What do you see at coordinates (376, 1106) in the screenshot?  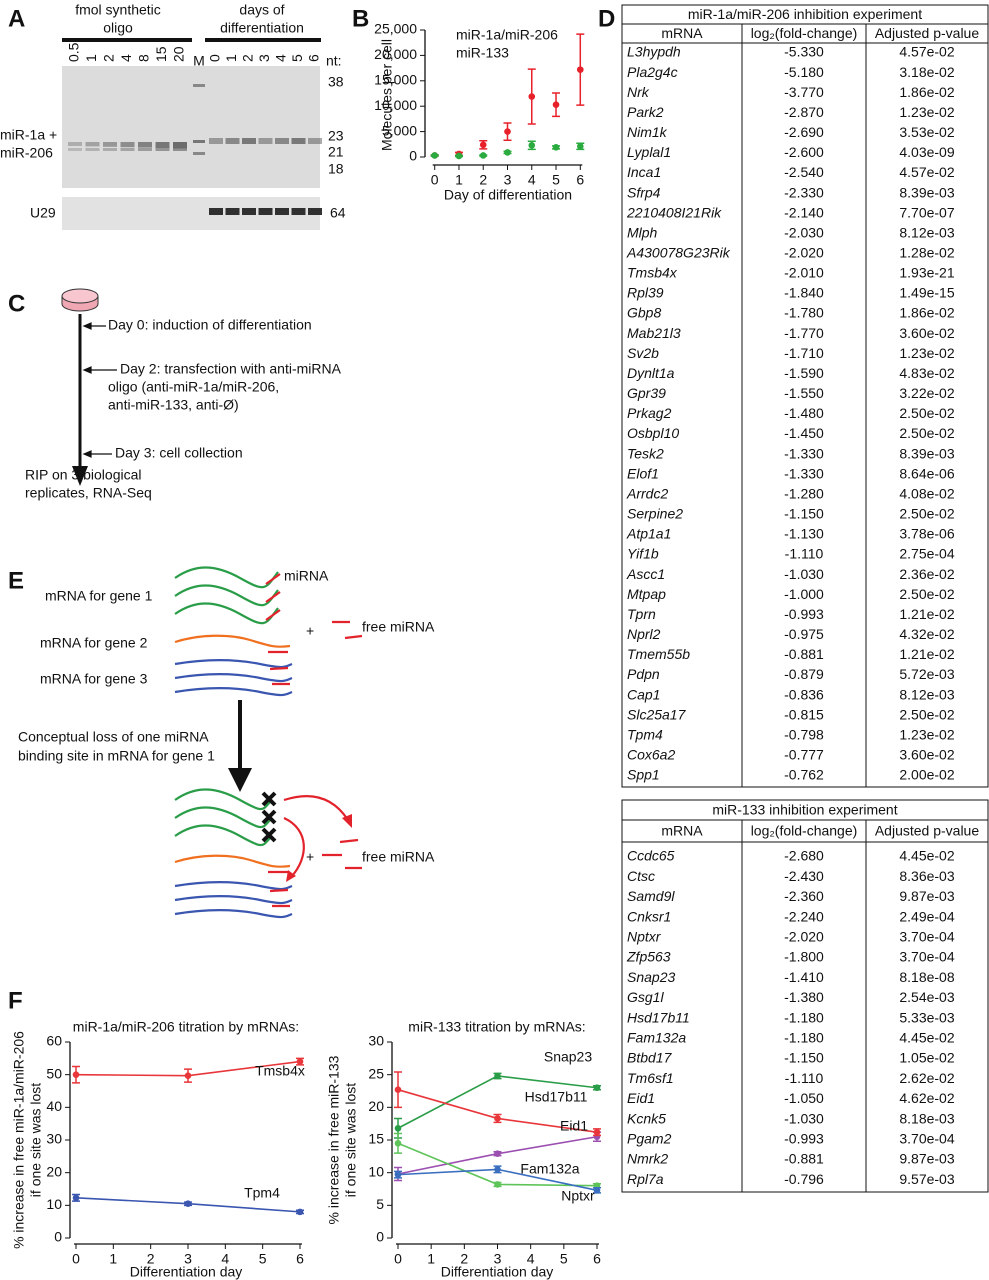 I see `y-tick-label: 20` at bounding box center [376, 1106].